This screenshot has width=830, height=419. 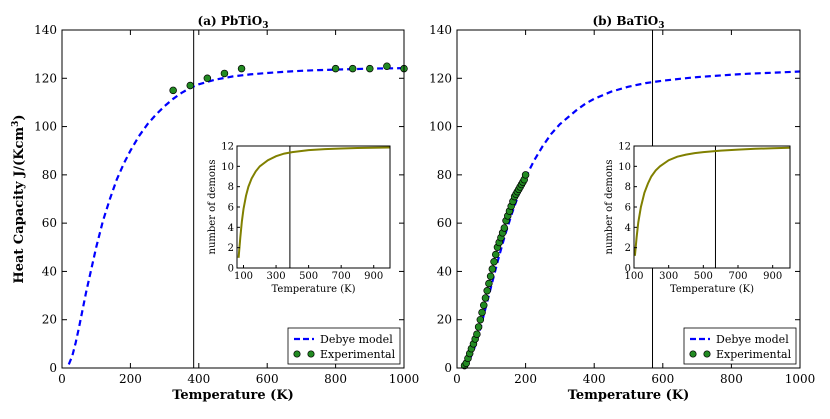 What do you see at coordinates (594, 379) in the screenshot?
I see `x-tick-label: 400` at bounding box center [594, 379].